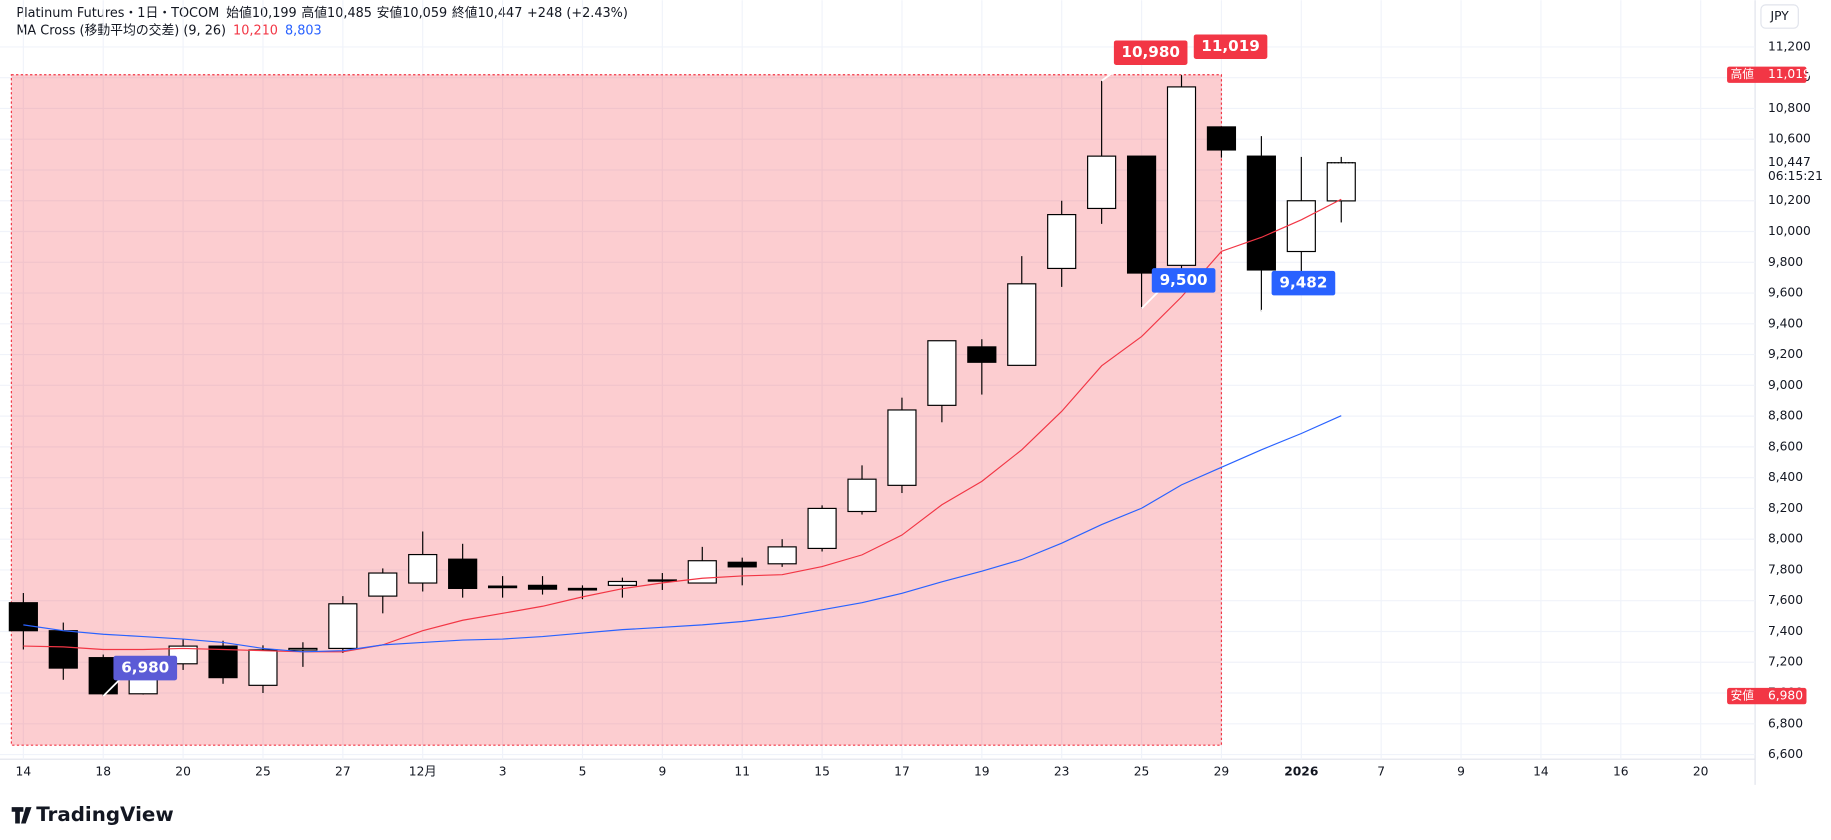  I want to click on x-tick-label: 3, so click(503, 772).